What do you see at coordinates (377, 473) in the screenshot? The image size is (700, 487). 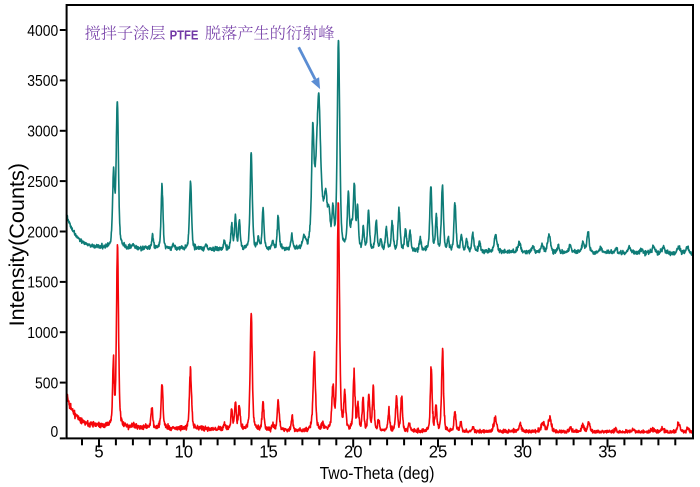 I see `svg-text: Two-Theta (deg)` at bounding box center [377, 473].